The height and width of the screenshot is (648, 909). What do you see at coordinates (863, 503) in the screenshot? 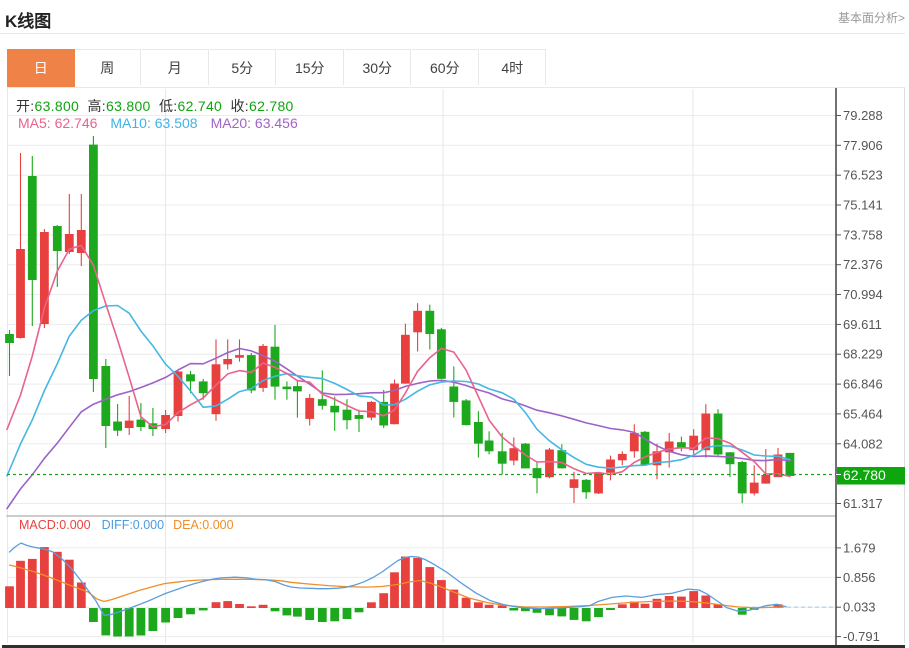
I see `svg-text: 61.317` at bounding box center [863, 503].